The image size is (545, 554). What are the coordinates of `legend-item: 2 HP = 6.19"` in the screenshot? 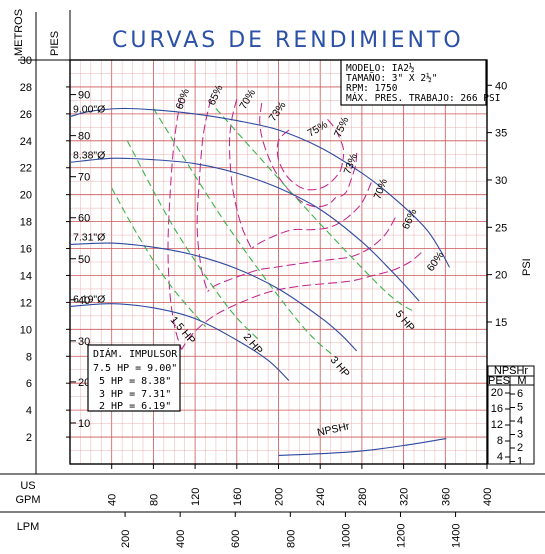 It's located at (135, 406).